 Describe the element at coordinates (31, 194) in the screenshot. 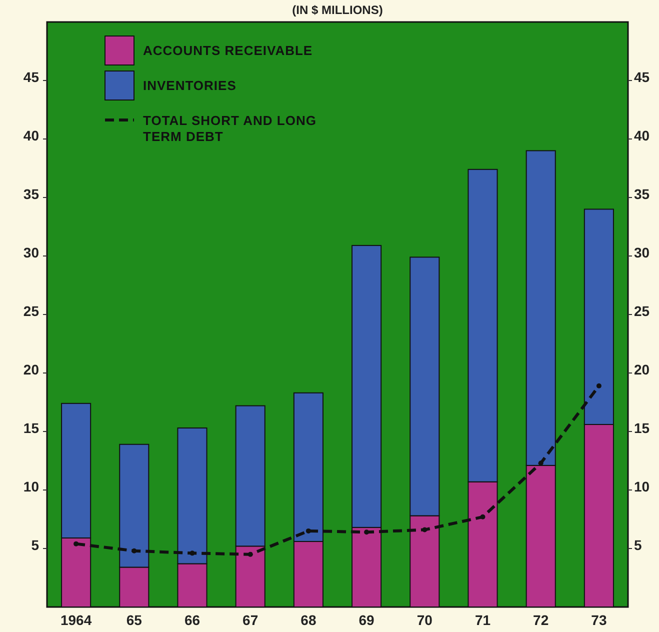

I see `y-tick-label: 35` at that location.